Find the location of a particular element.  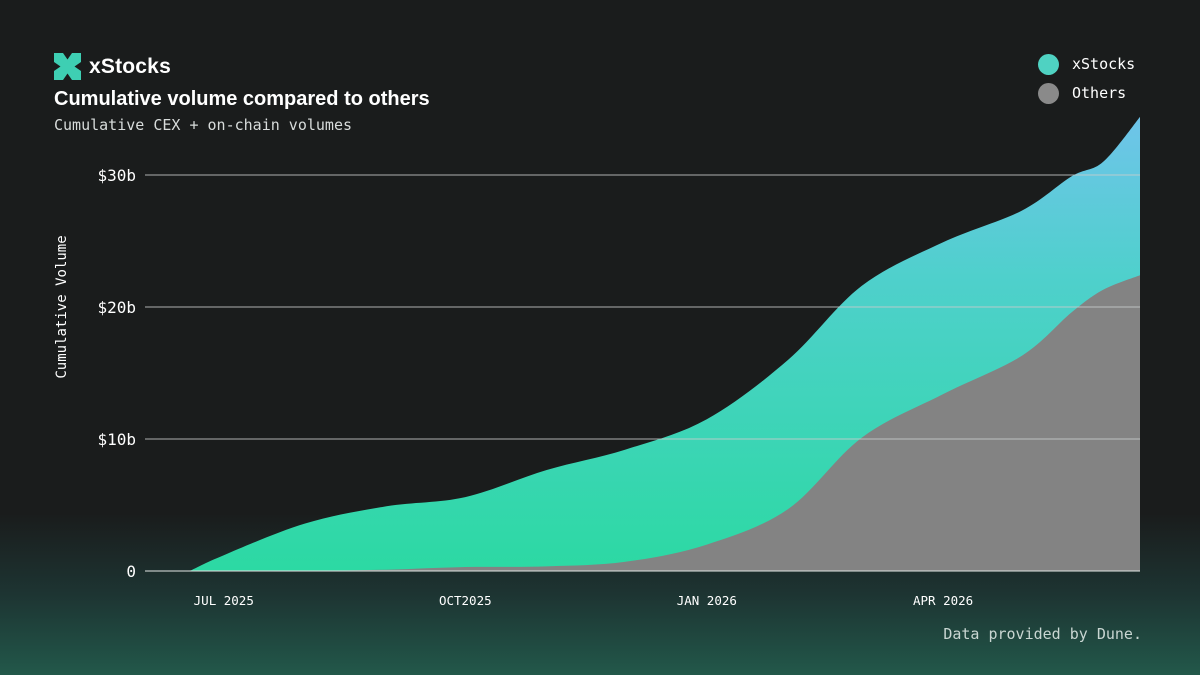

chart-legend: xStocks Others is located at coordinates (1086, 82).